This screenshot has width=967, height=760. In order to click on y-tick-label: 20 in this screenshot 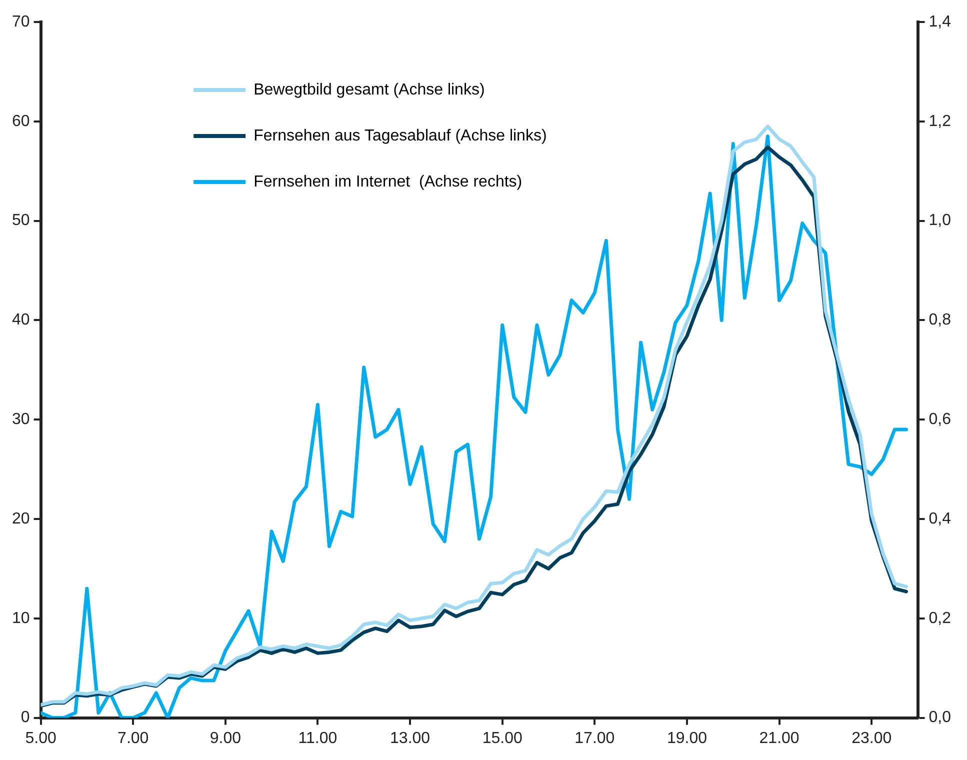, I will do `click(21, 519)`.